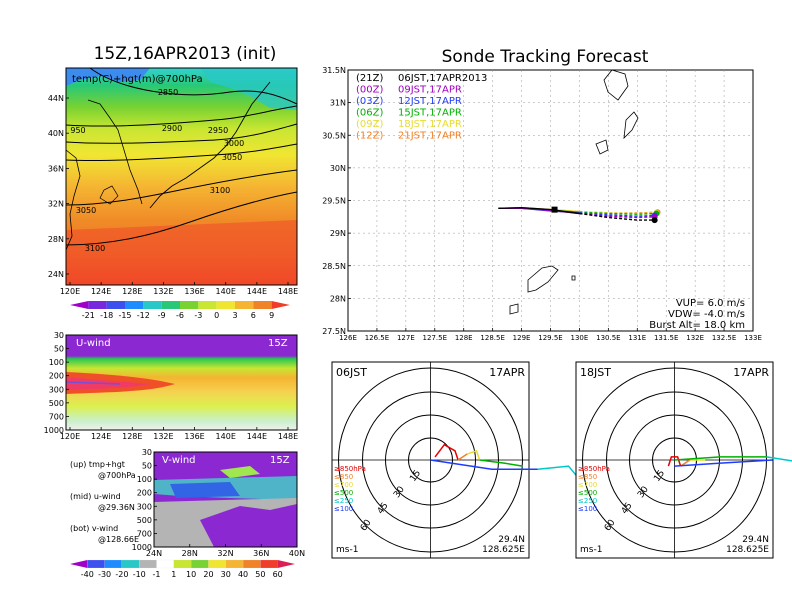 The height and width of the screenshot is (616, 792). I want to click on contour-label: 950, so click(77, 130).